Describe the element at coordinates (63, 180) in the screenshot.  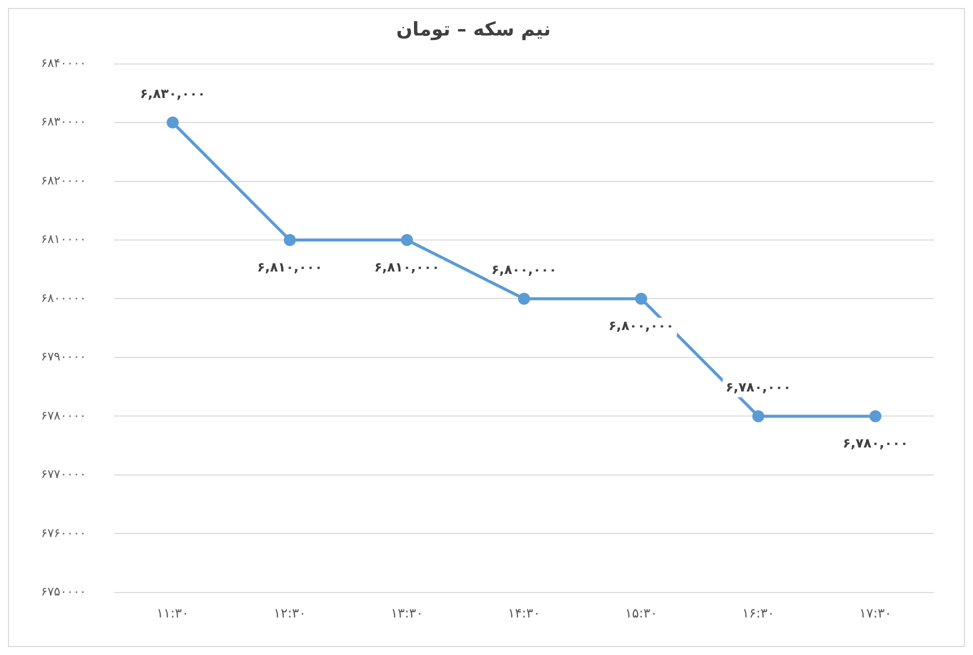
I see `y-tick-label: ۶۸۲۰۰۰۰` at that location.